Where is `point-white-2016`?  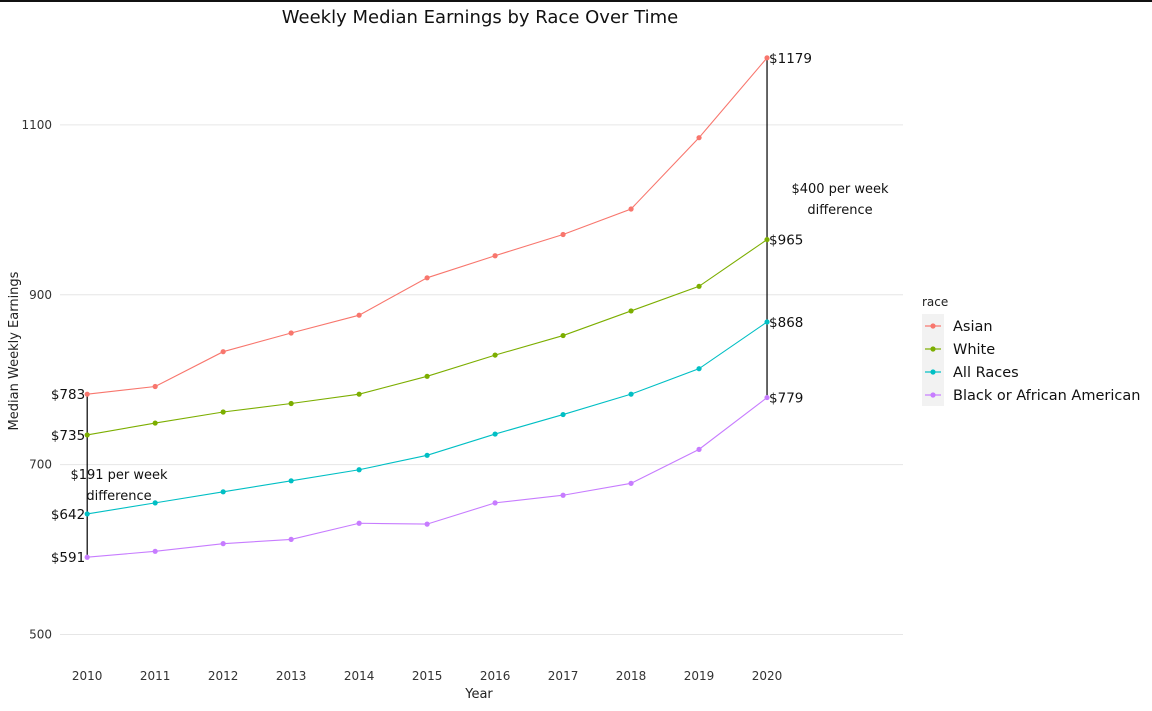 point-white-2016 is located at coordinates (495, 355).